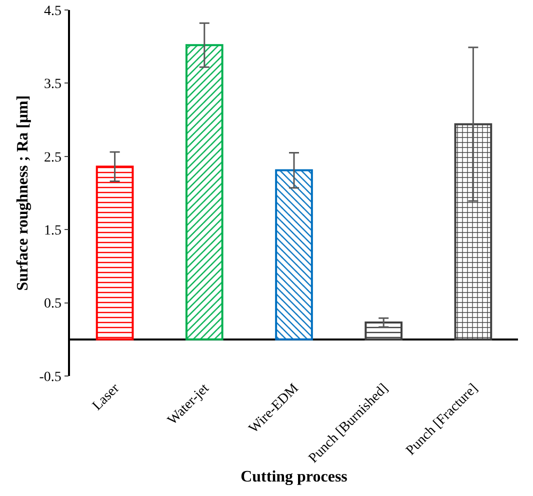  Describe the element at coordinates (53, 231) in the screenshot. I see `y-tick-label: 1.5` at that location.